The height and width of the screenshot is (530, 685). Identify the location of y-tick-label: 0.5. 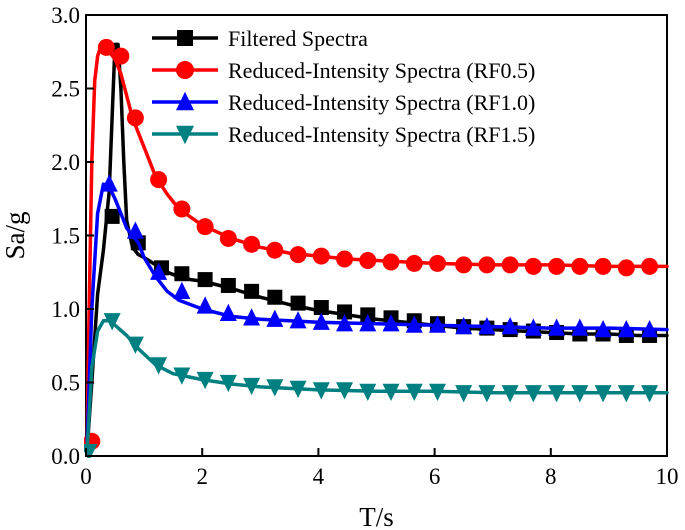
(65, 383).